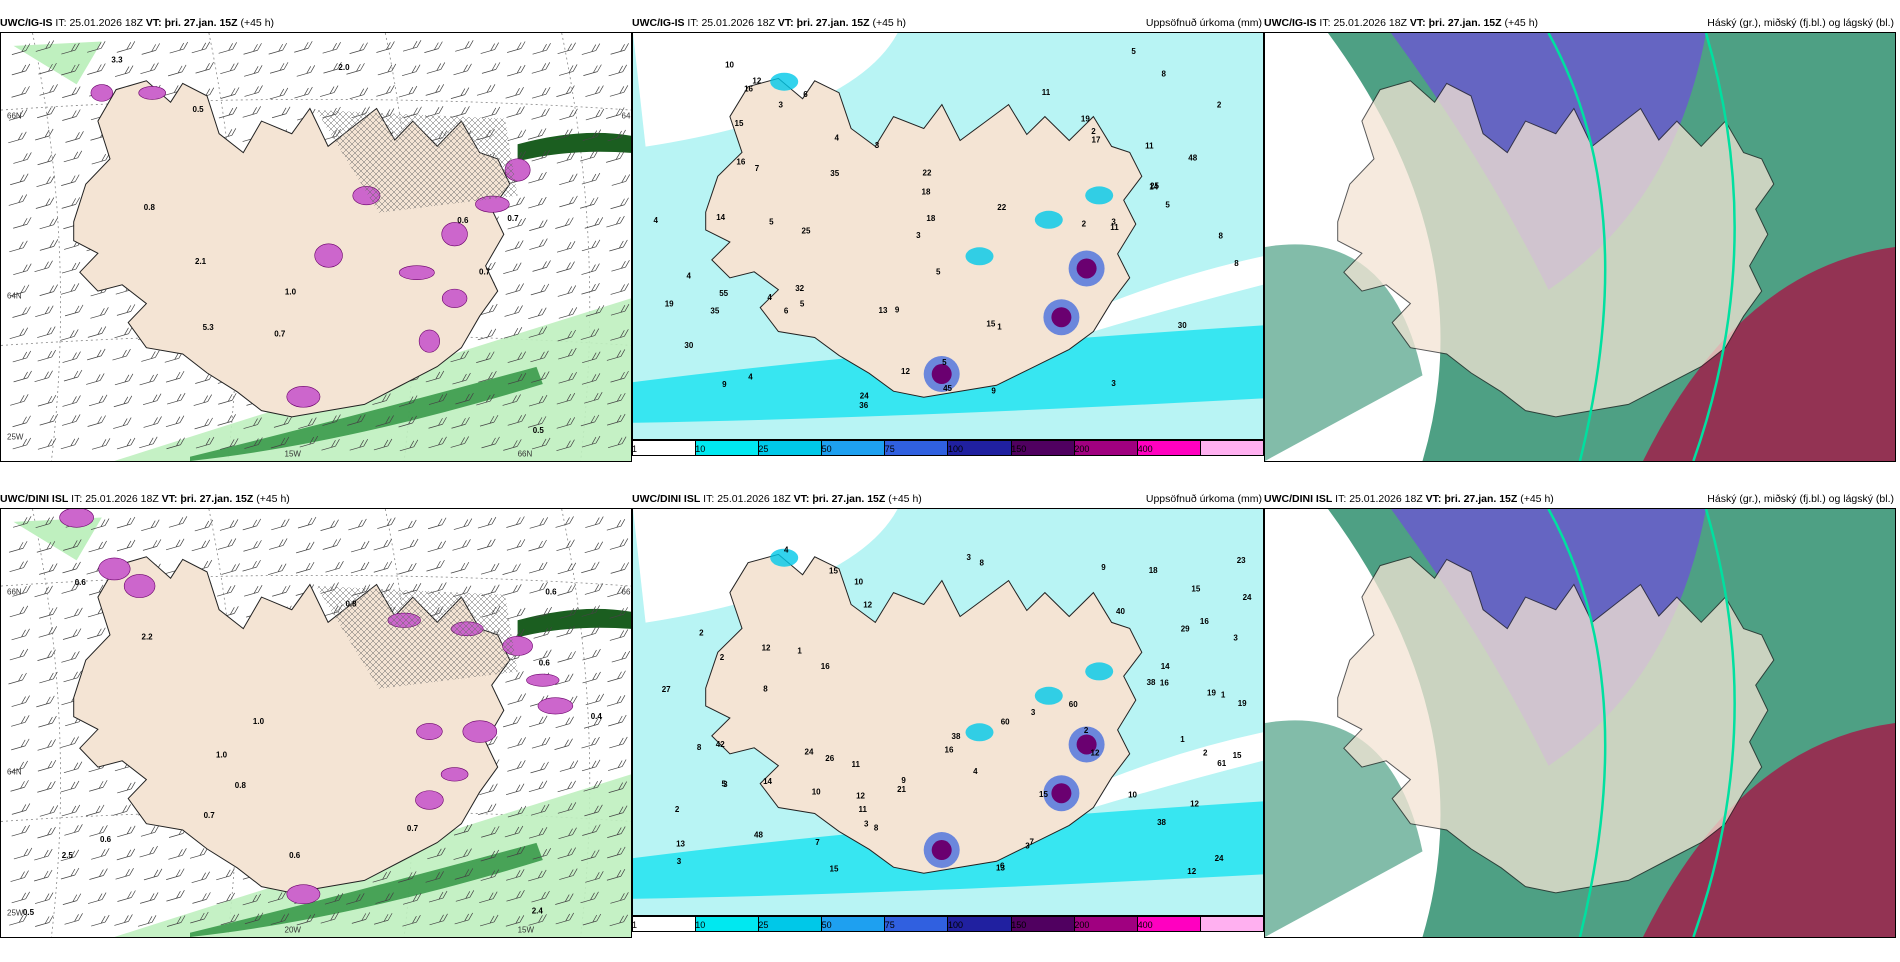 This screenshot has width=1900, height=962. What do you see at coordinates (210, 815) in the screenshot?
I see `map-value-label: 0.7` at bounding box center [210, 815].